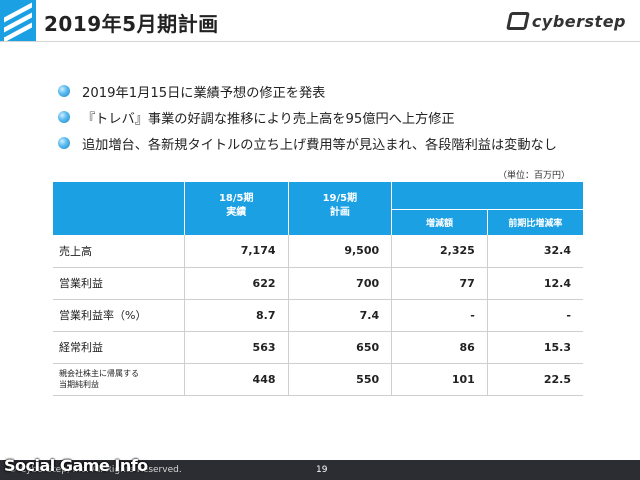 This screenshot has height=480, width=640. Describe the element at coordinates (439, 283) in the screenshot. I see `cell-change-amount: 77` at that location.